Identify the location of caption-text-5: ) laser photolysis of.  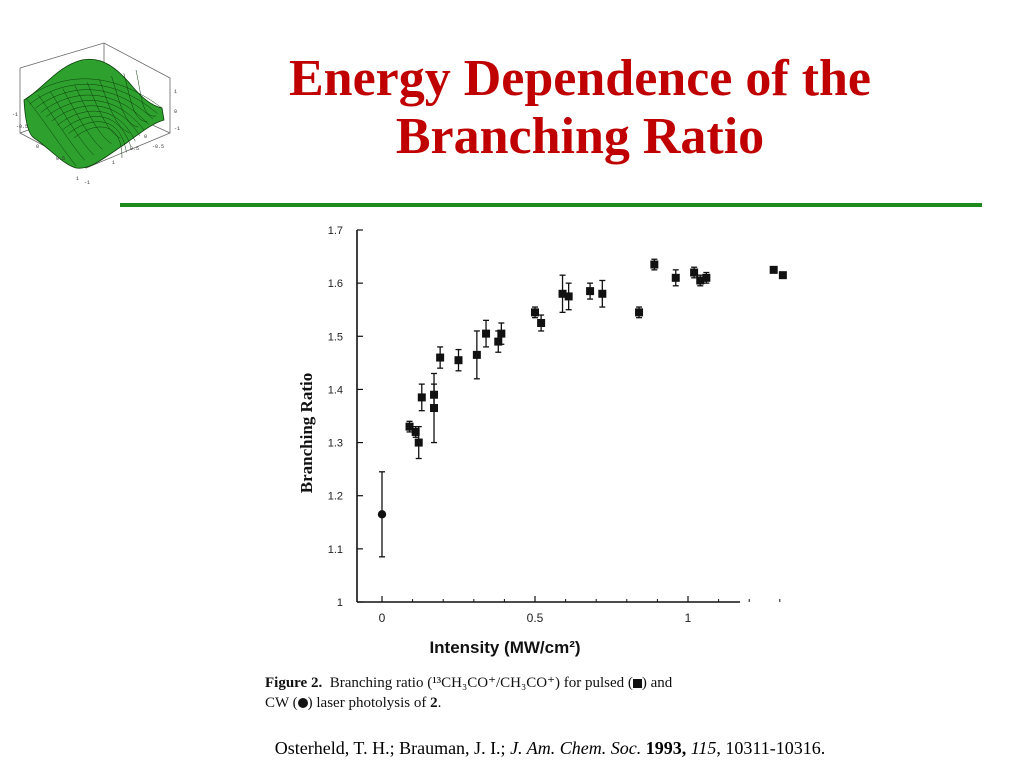
(369, 703).